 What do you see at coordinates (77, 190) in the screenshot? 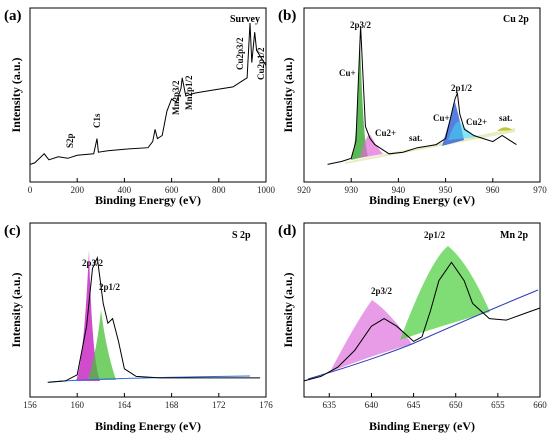
I see `x-tick-label: 200` at bounding box center [77, 190].